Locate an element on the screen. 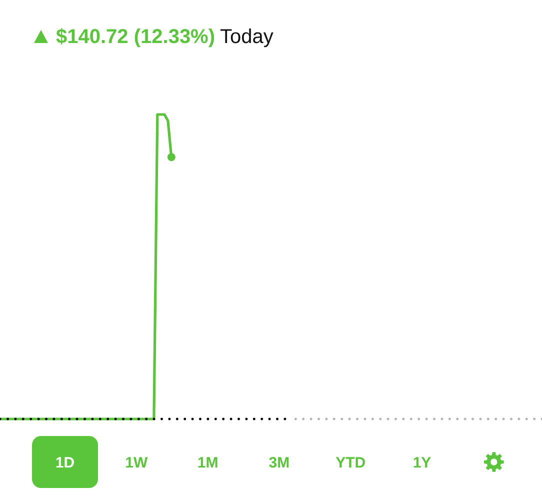  text: 1D is located at coordinates (65, 463).